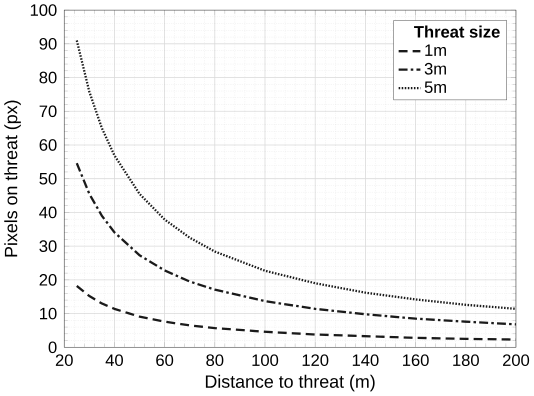 The image size is (534, 396). I want to click on y-tick-label: 100, so click(43, 10).